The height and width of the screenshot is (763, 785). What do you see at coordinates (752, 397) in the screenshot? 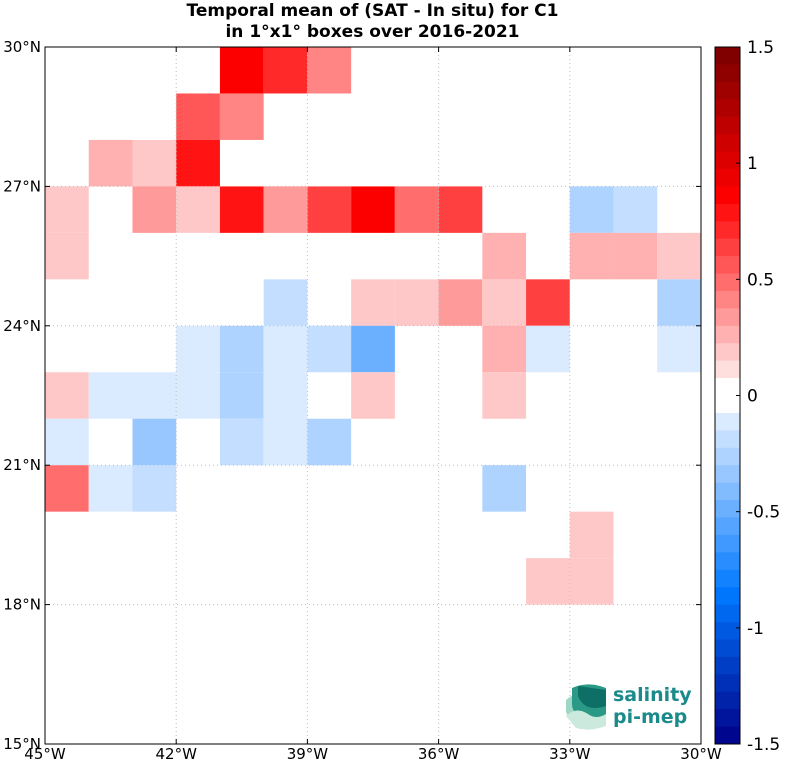
I see `colorbar-tick-label: 0` at bounding box center [752, 397].